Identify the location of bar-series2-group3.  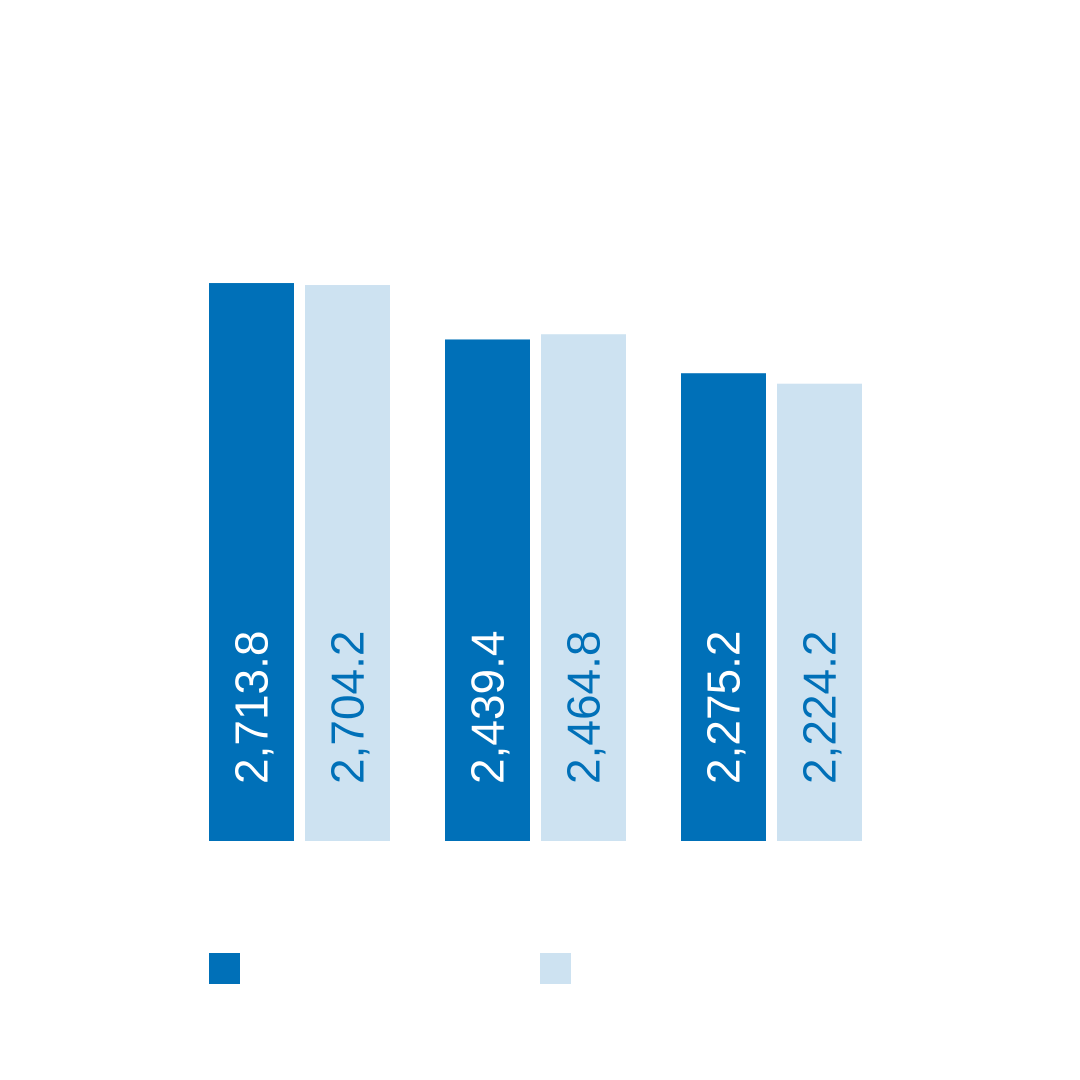
(819, 612).